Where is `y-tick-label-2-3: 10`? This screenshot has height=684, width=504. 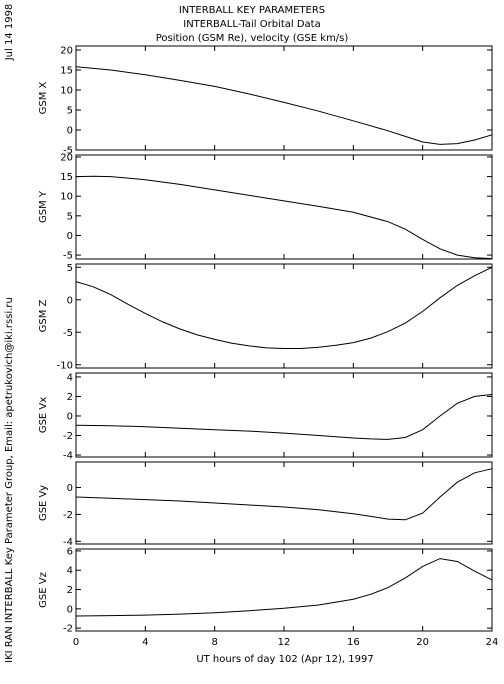 y-tick-label-2-3: 10 is located at coordinates (66, 197).